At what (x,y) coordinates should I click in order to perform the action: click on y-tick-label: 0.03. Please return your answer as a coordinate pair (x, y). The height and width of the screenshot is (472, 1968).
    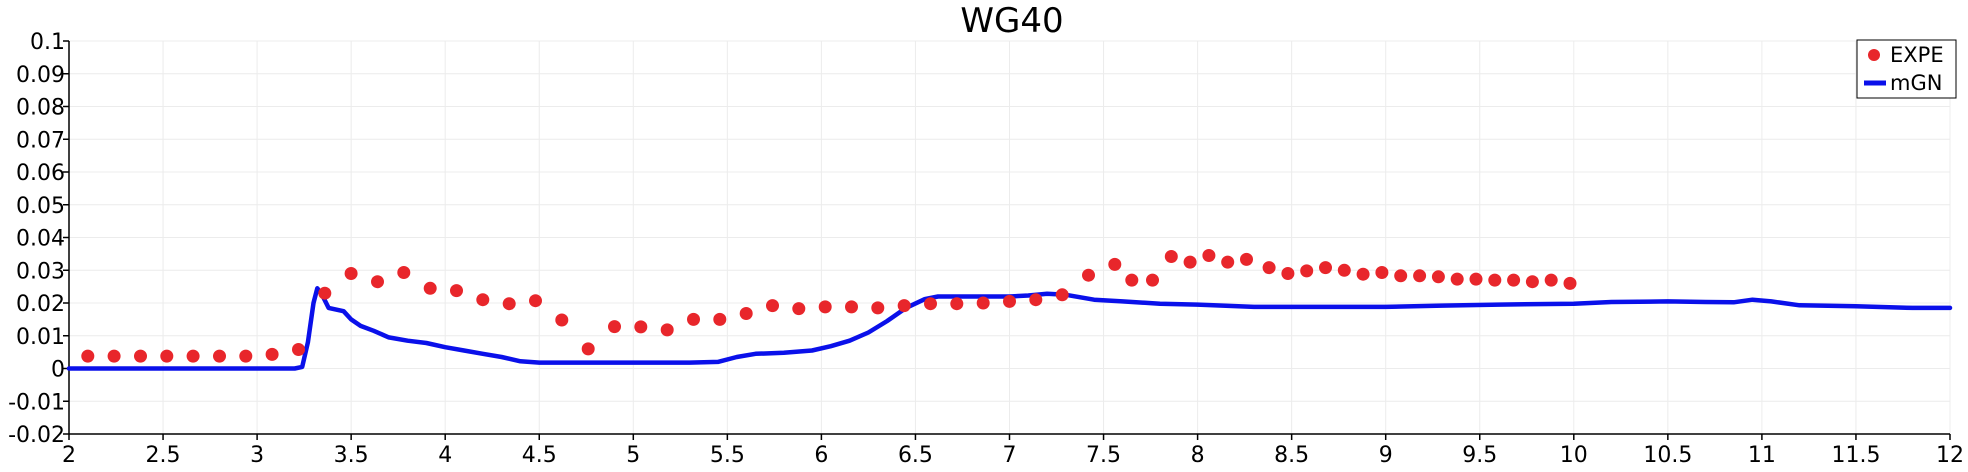
    Looking at the image, I should click on (40, 271).